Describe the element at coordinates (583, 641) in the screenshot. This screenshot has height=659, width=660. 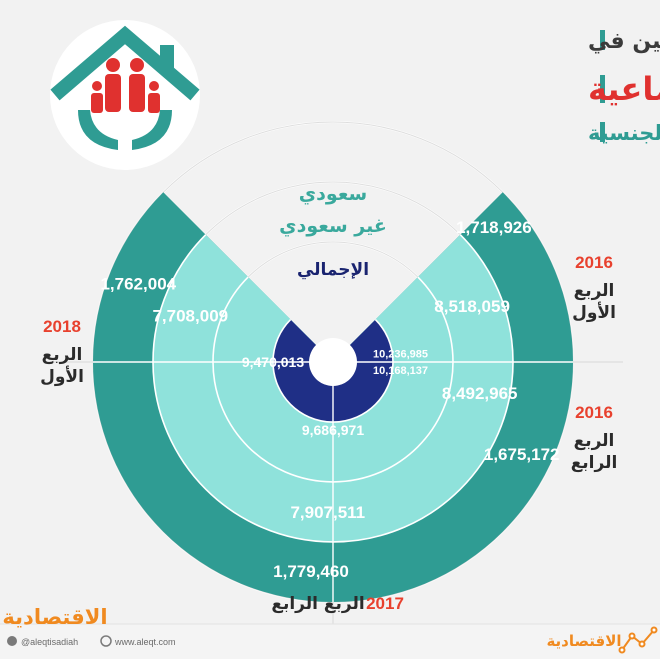
I see `footer-brand-small: الاقتصادية` at that location.